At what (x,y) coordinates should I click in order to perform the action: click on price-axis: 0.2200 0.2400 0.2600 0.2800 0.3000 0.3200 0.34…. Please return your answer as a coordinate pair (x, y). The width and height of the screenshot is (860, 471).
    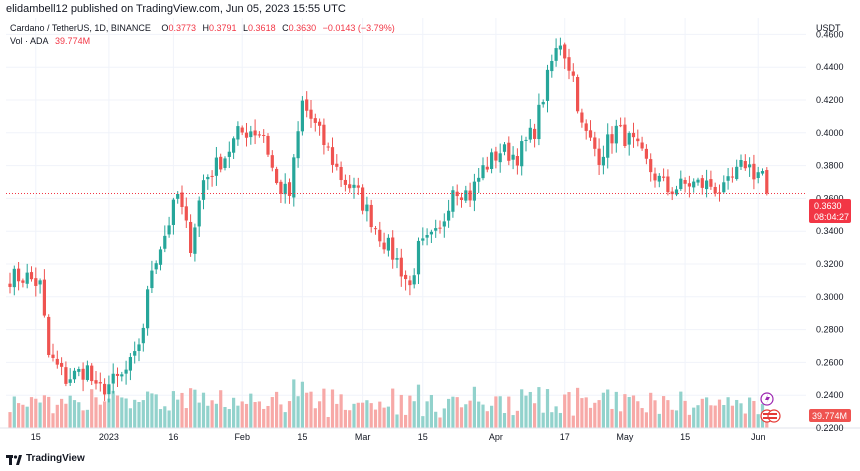
    Looking at the image, I should click on (830, 231).